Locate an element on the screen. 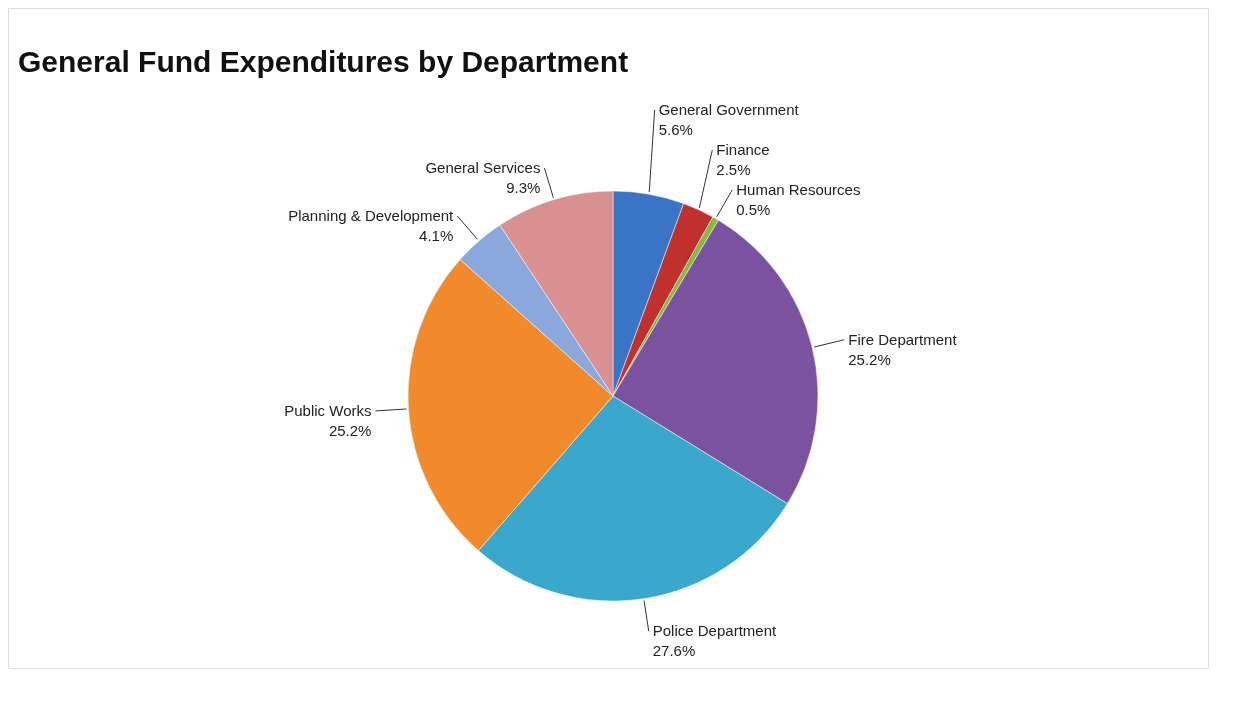 The height and width of the screenshot is (711, 1239). slice-label: Fire Department is located at coordinates (903, 339).